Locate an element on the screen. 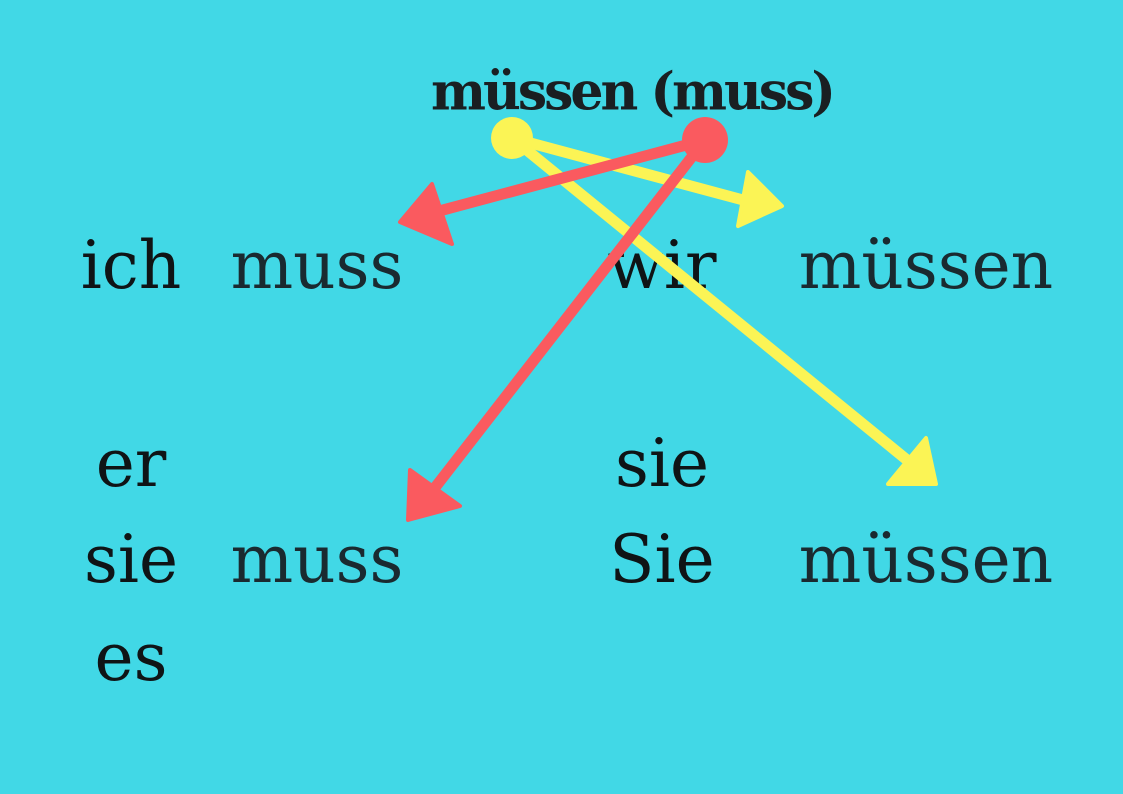 Image resolution: width=1123 pixels, height=794 pixels. plural-origin-dot is located at coordinates (512, 138).